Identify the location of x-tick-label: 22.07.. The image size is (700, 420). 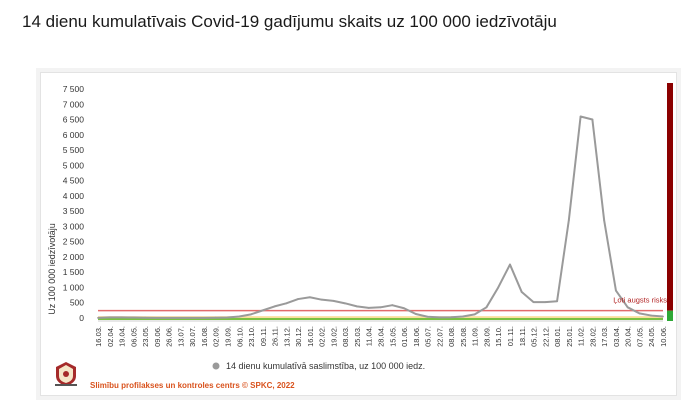
(439, 336).